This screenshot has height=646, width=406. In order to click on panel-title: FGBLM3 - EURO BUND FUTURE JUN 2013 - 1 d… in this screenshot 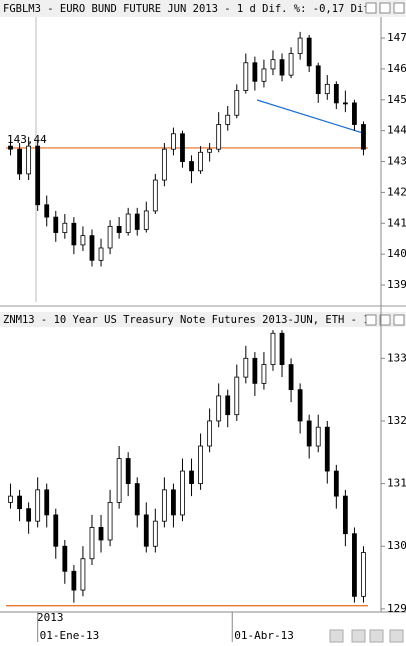, I will do `click(186, 9)`.